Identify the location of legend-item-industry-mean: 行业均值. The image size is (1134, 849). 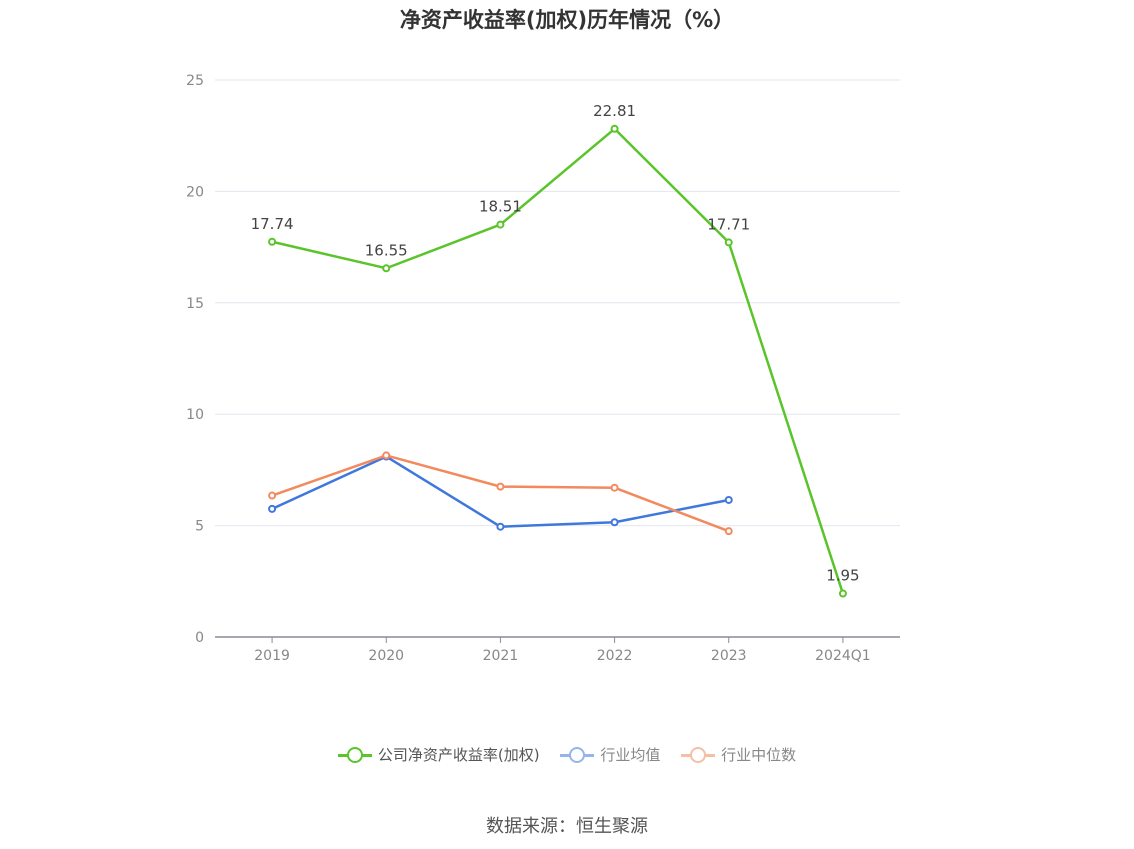
(610, 754).